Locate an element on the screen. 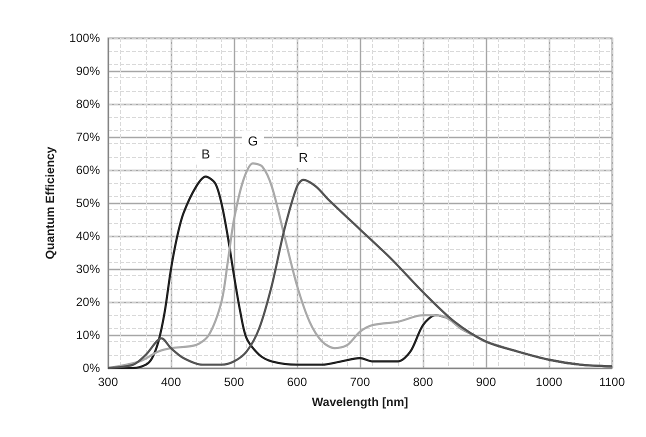 The height and width of the screenshot is (437, 646). y-tick-label: 60% is located at coordinates (88, 170).